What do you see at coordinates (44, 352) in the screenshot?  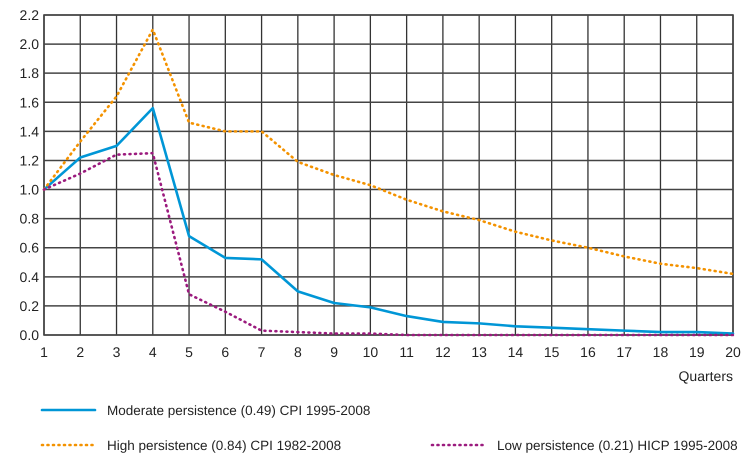 I see `x-tick-label: 1` at bounding box center [44, 352].